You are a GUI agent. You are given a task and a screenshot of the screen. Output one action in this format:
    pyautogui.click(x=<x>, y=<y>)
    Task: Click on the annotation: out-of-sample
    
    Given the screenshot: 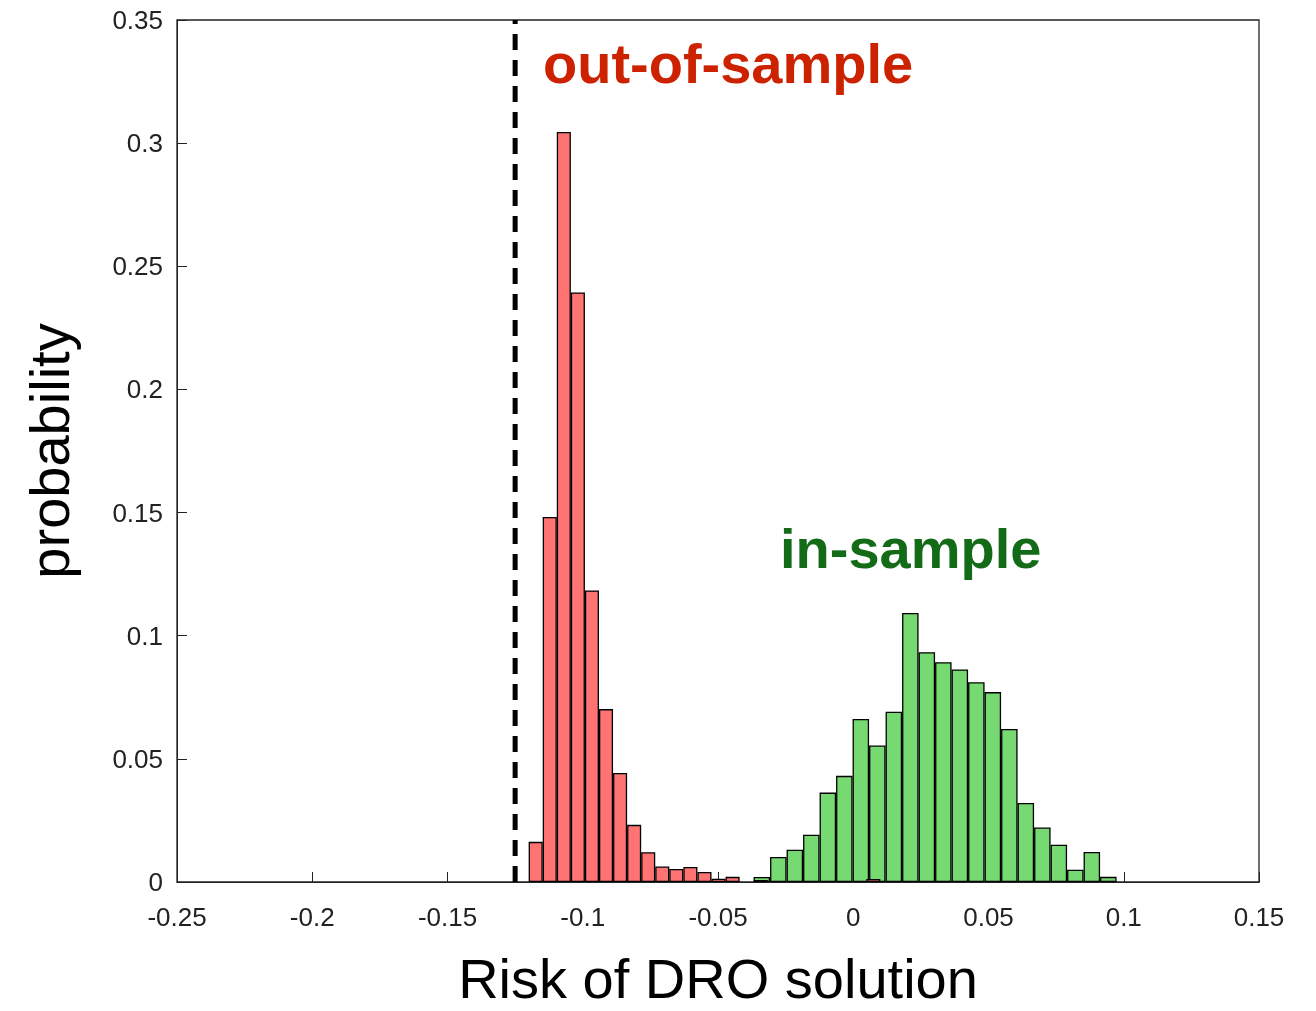 What is the action you would take?
    pyautogui.click(x=728, y=63)
    